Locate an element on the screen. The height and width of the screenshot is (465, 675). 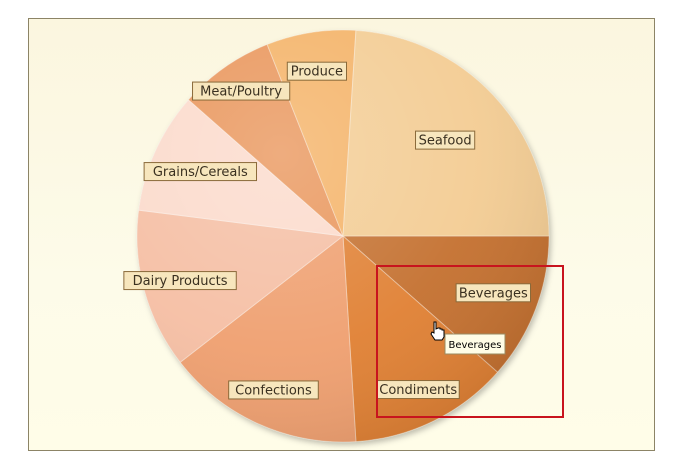
slice-label-beverages: Beverages is located at coordinates (493, 293).